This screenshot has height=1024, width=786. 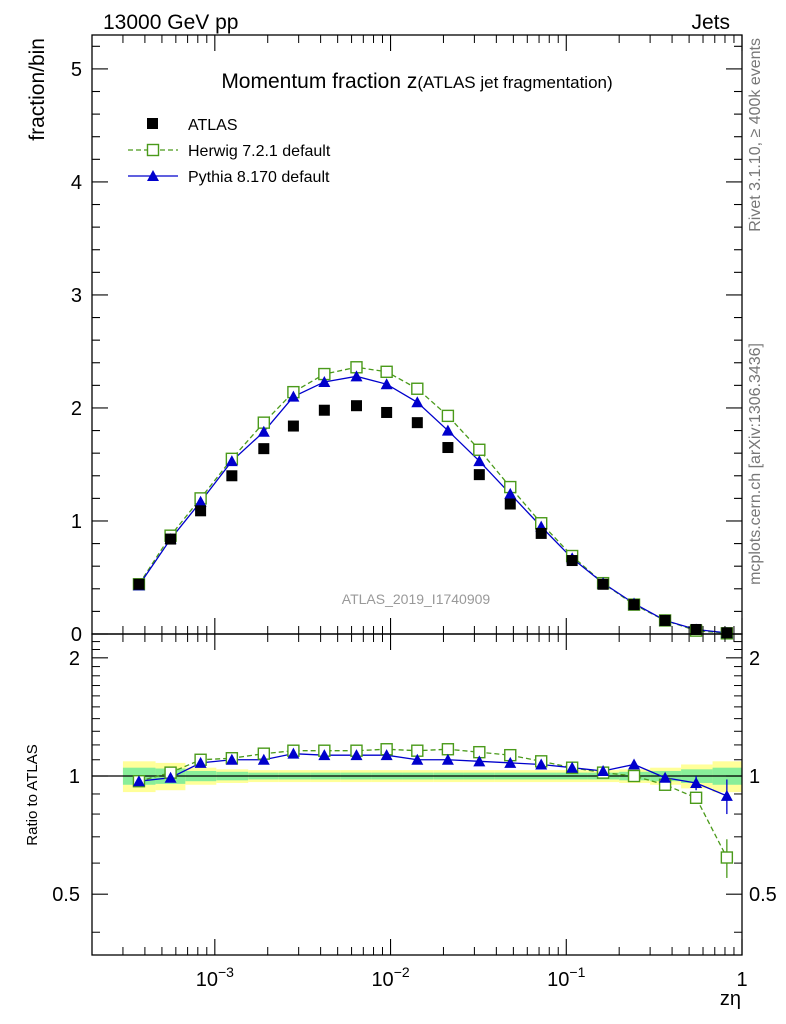 I want to click on x-tick-label: 10⁻², so click(x=390, y=977).